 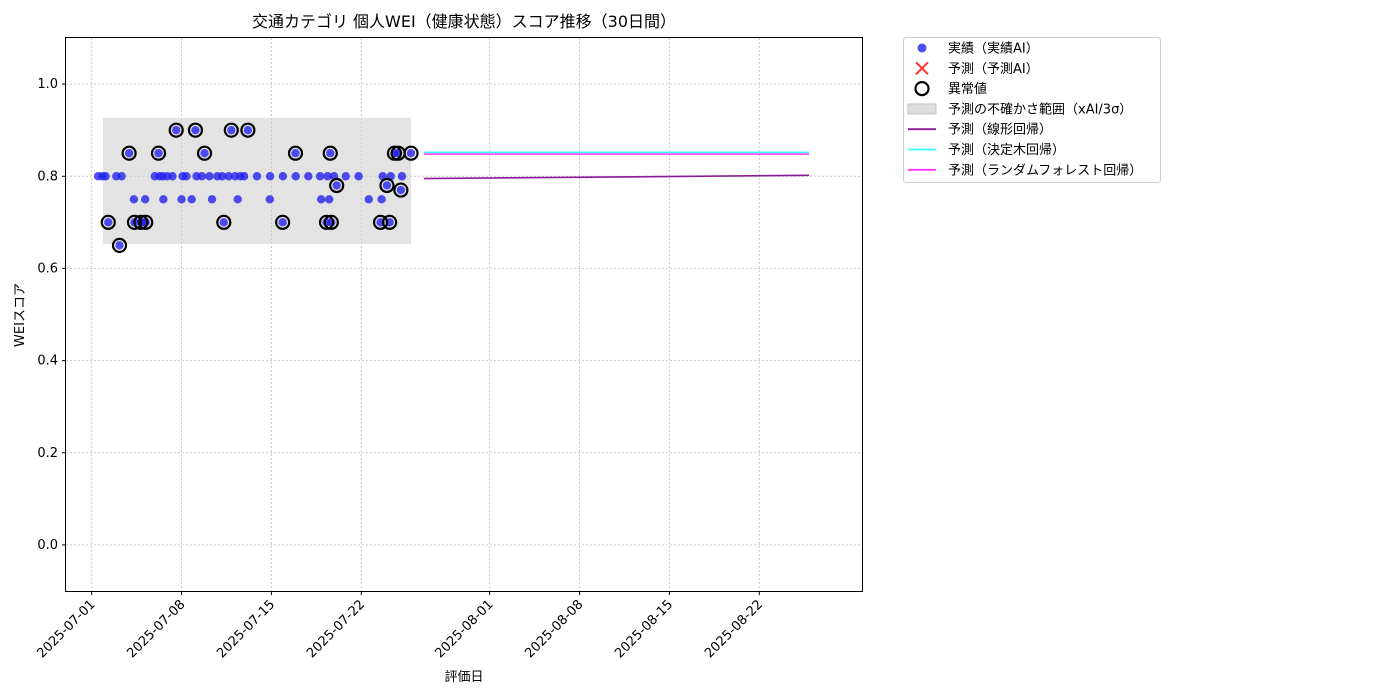 I want to click on y-tick-label: 0.2, so click(x=47, y=453).